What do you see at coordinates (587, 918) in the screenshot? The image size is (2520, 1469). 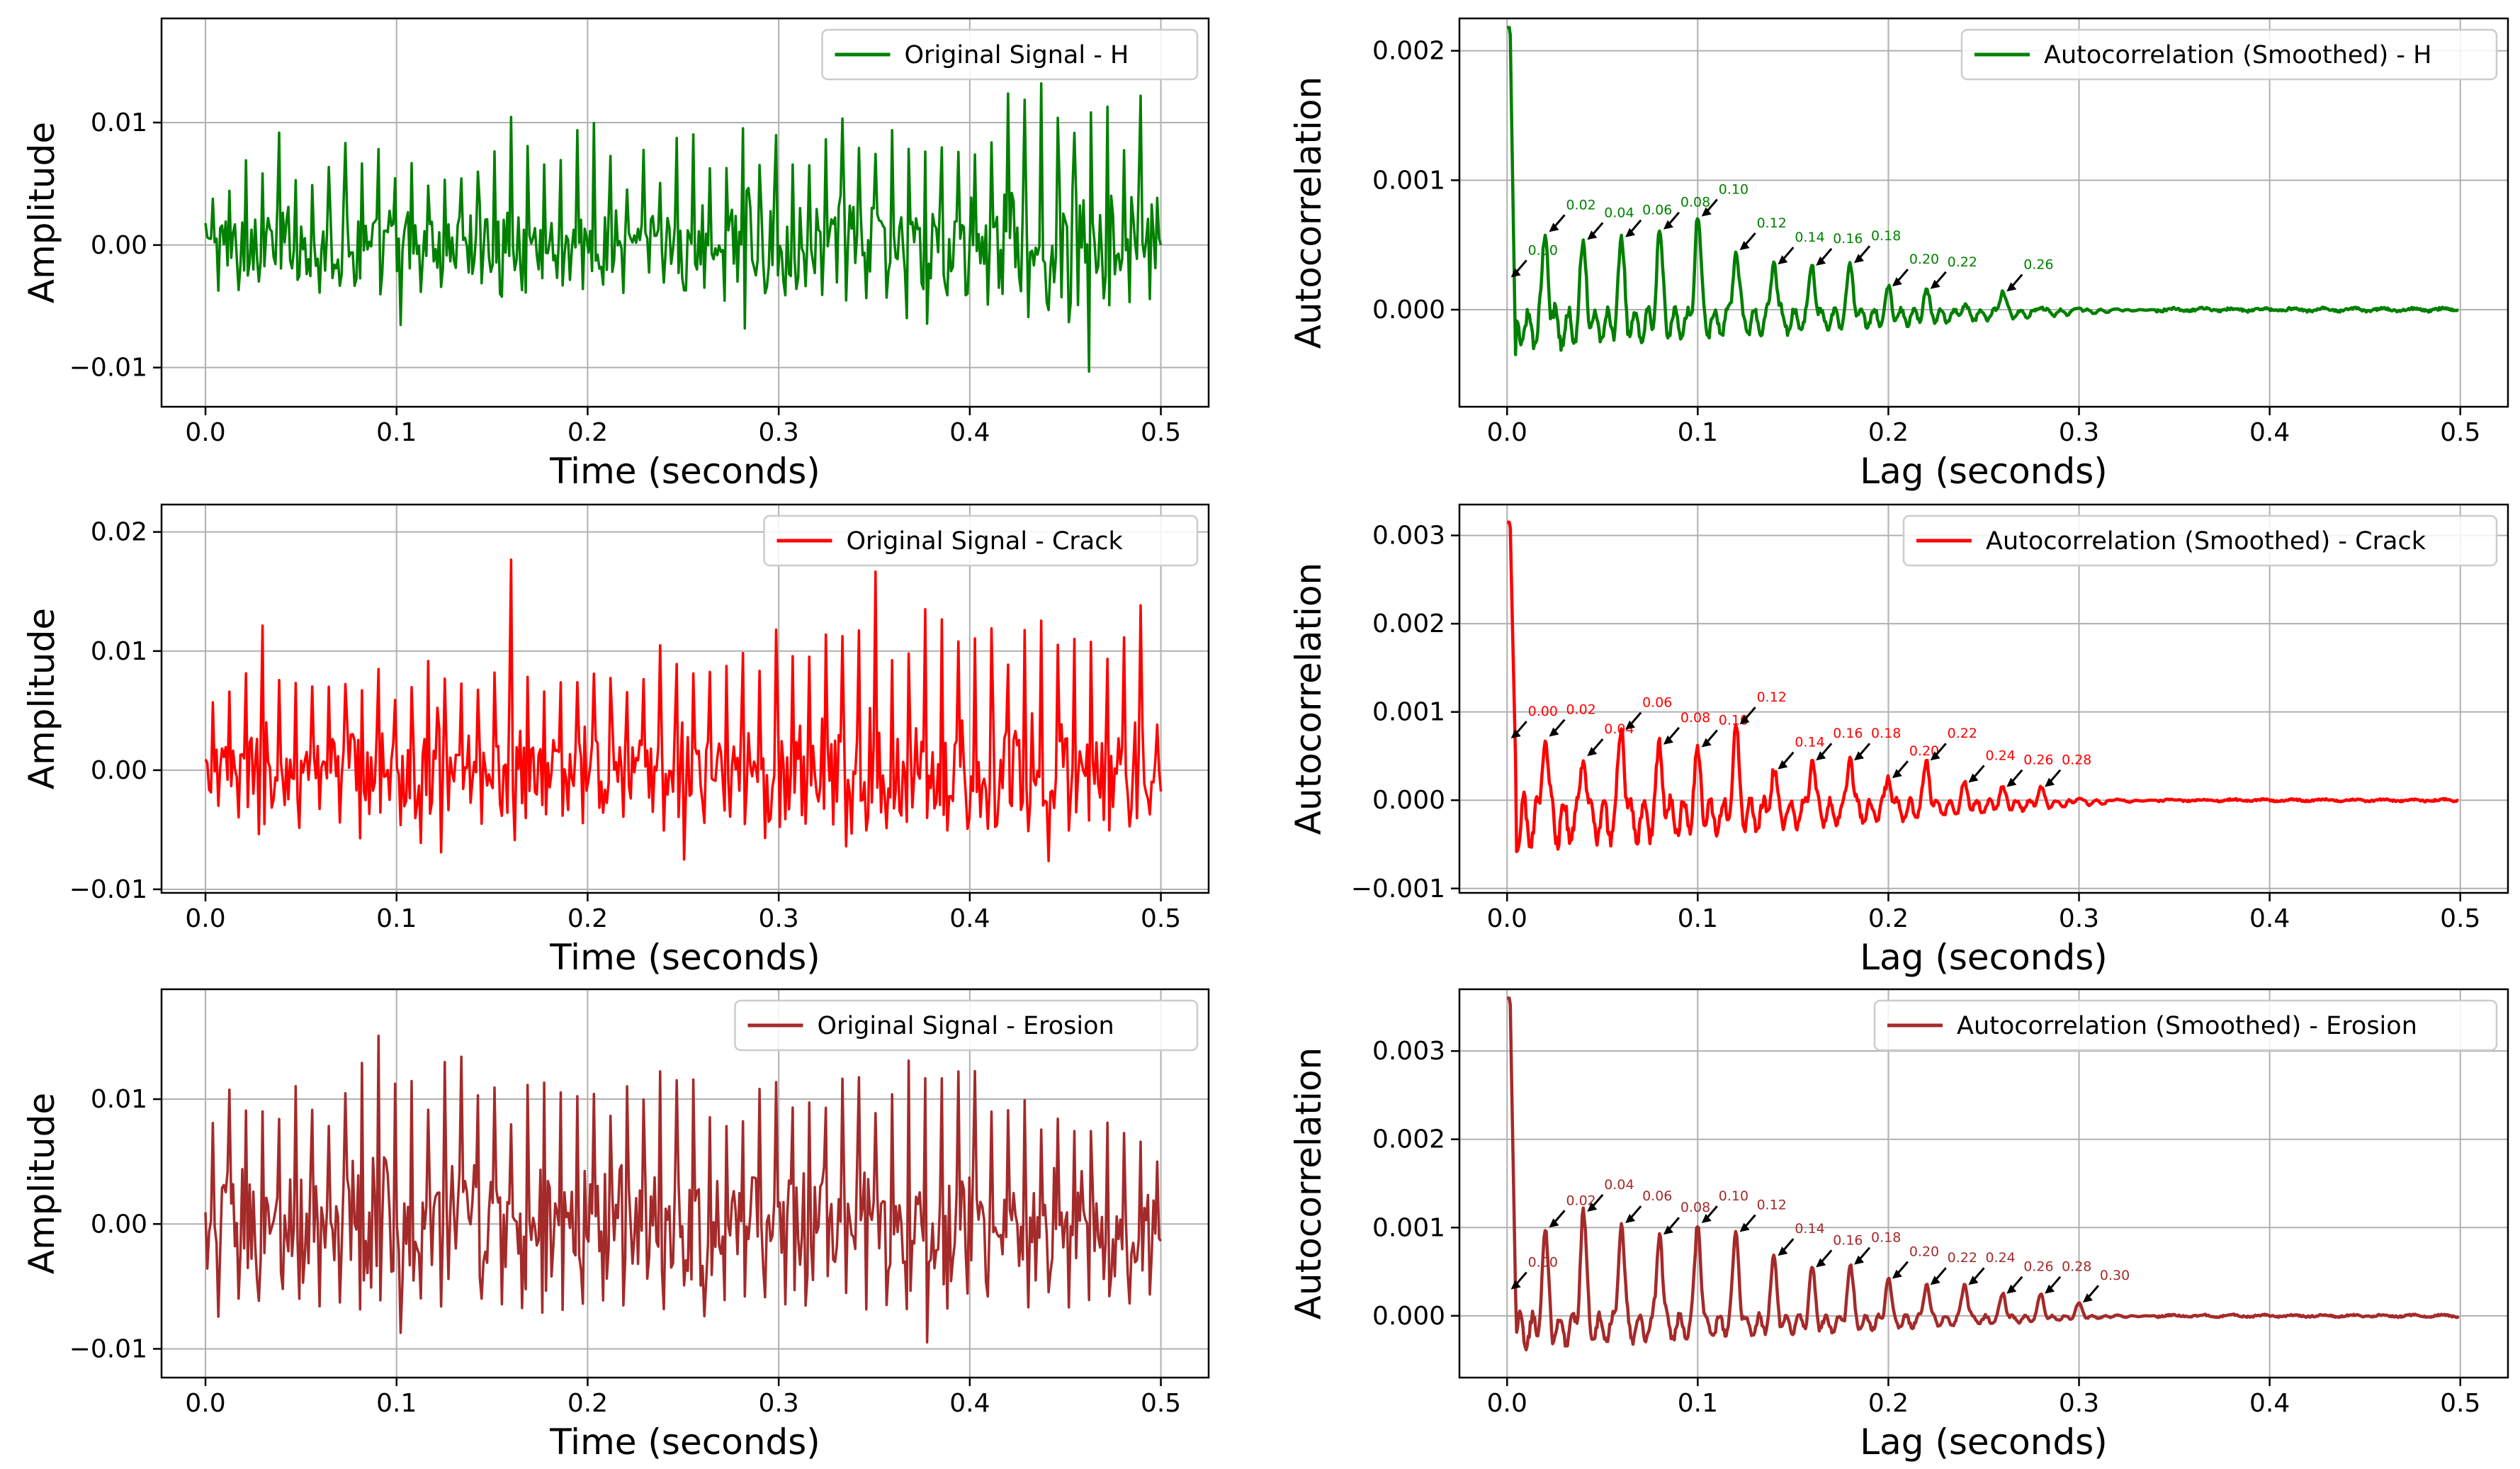 I see `x-tick-label: 0.2` at bounding box center [587, 918].